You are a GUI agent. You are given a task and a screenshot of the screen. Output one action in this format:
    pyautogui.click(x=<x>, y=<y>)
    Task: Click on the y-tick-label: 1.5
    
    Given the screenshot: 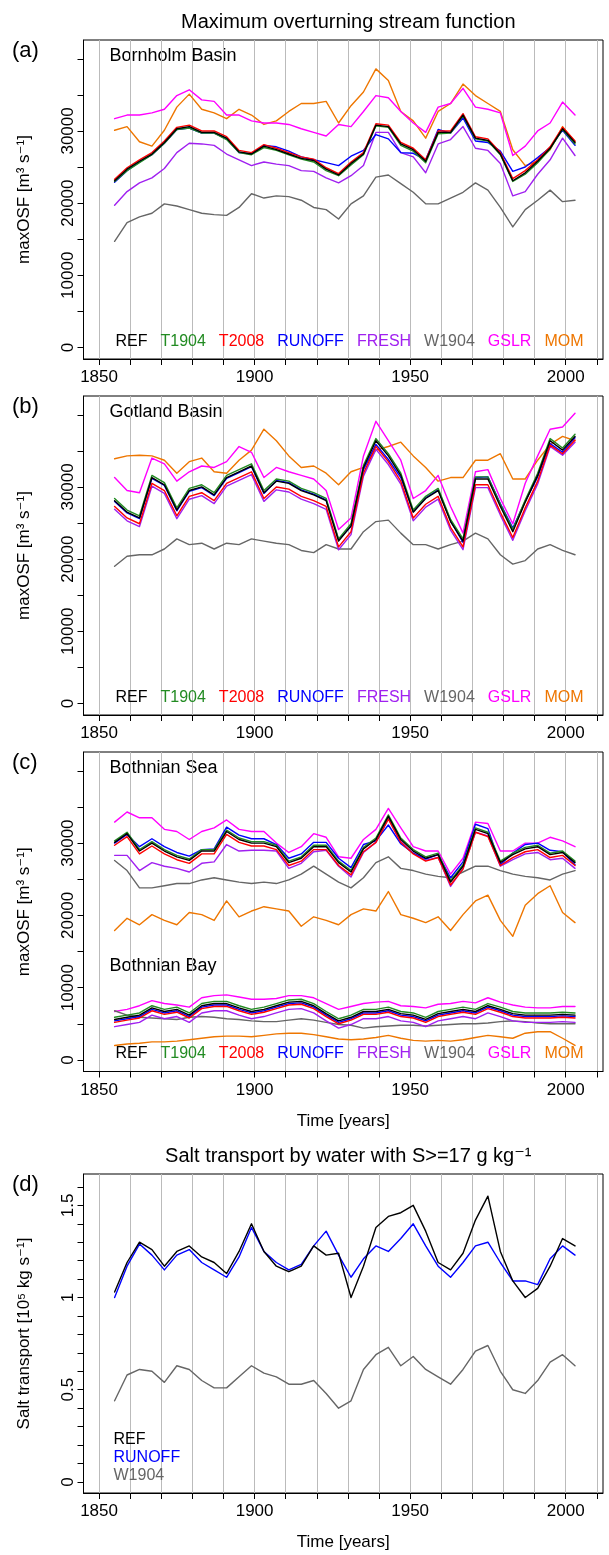 What is the action you would take?
    pyautogui.click(x=67, y=1205)
    